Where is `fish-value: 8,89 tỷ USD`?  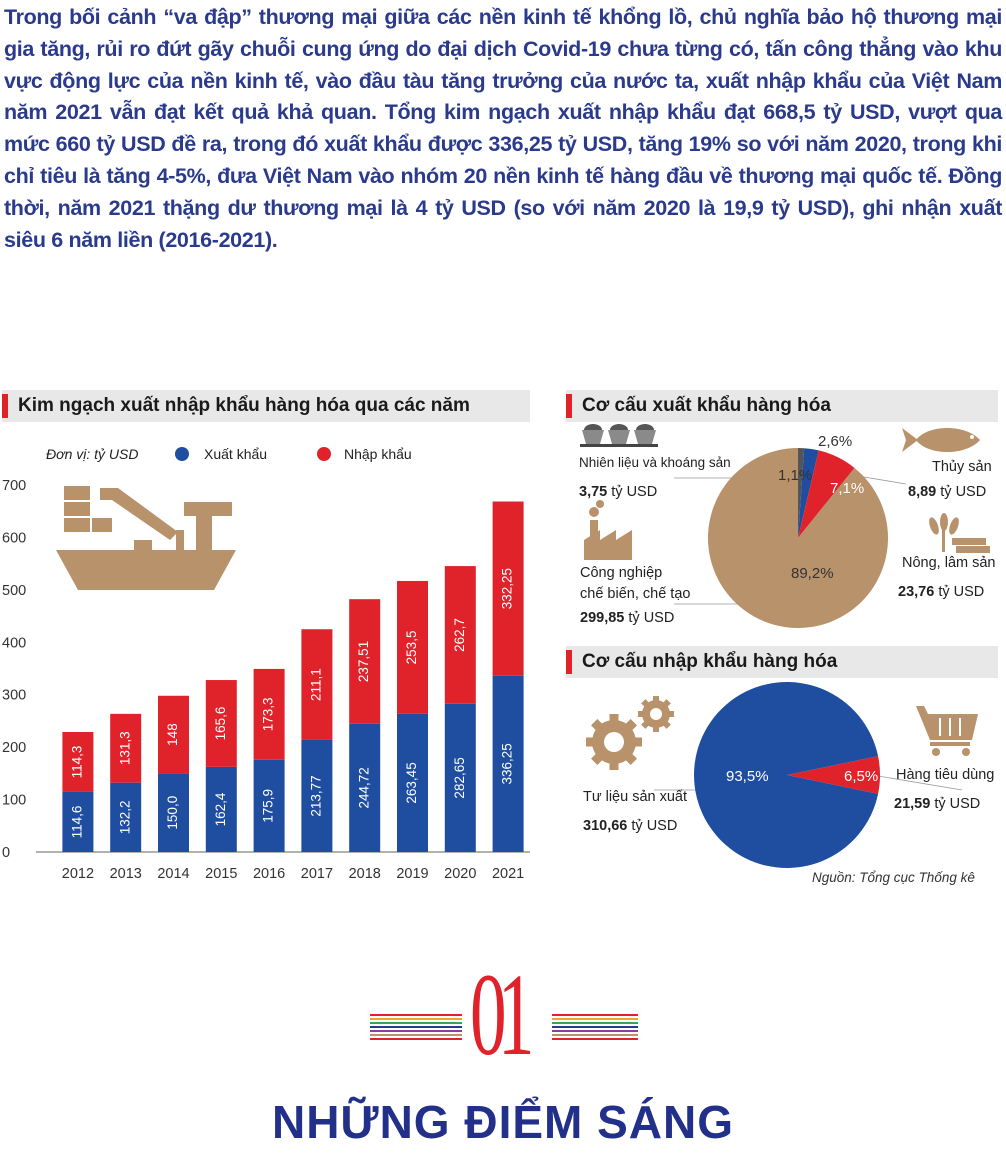
fish-value: 8,89 tỷ USD is located at coordinates (947, 492).